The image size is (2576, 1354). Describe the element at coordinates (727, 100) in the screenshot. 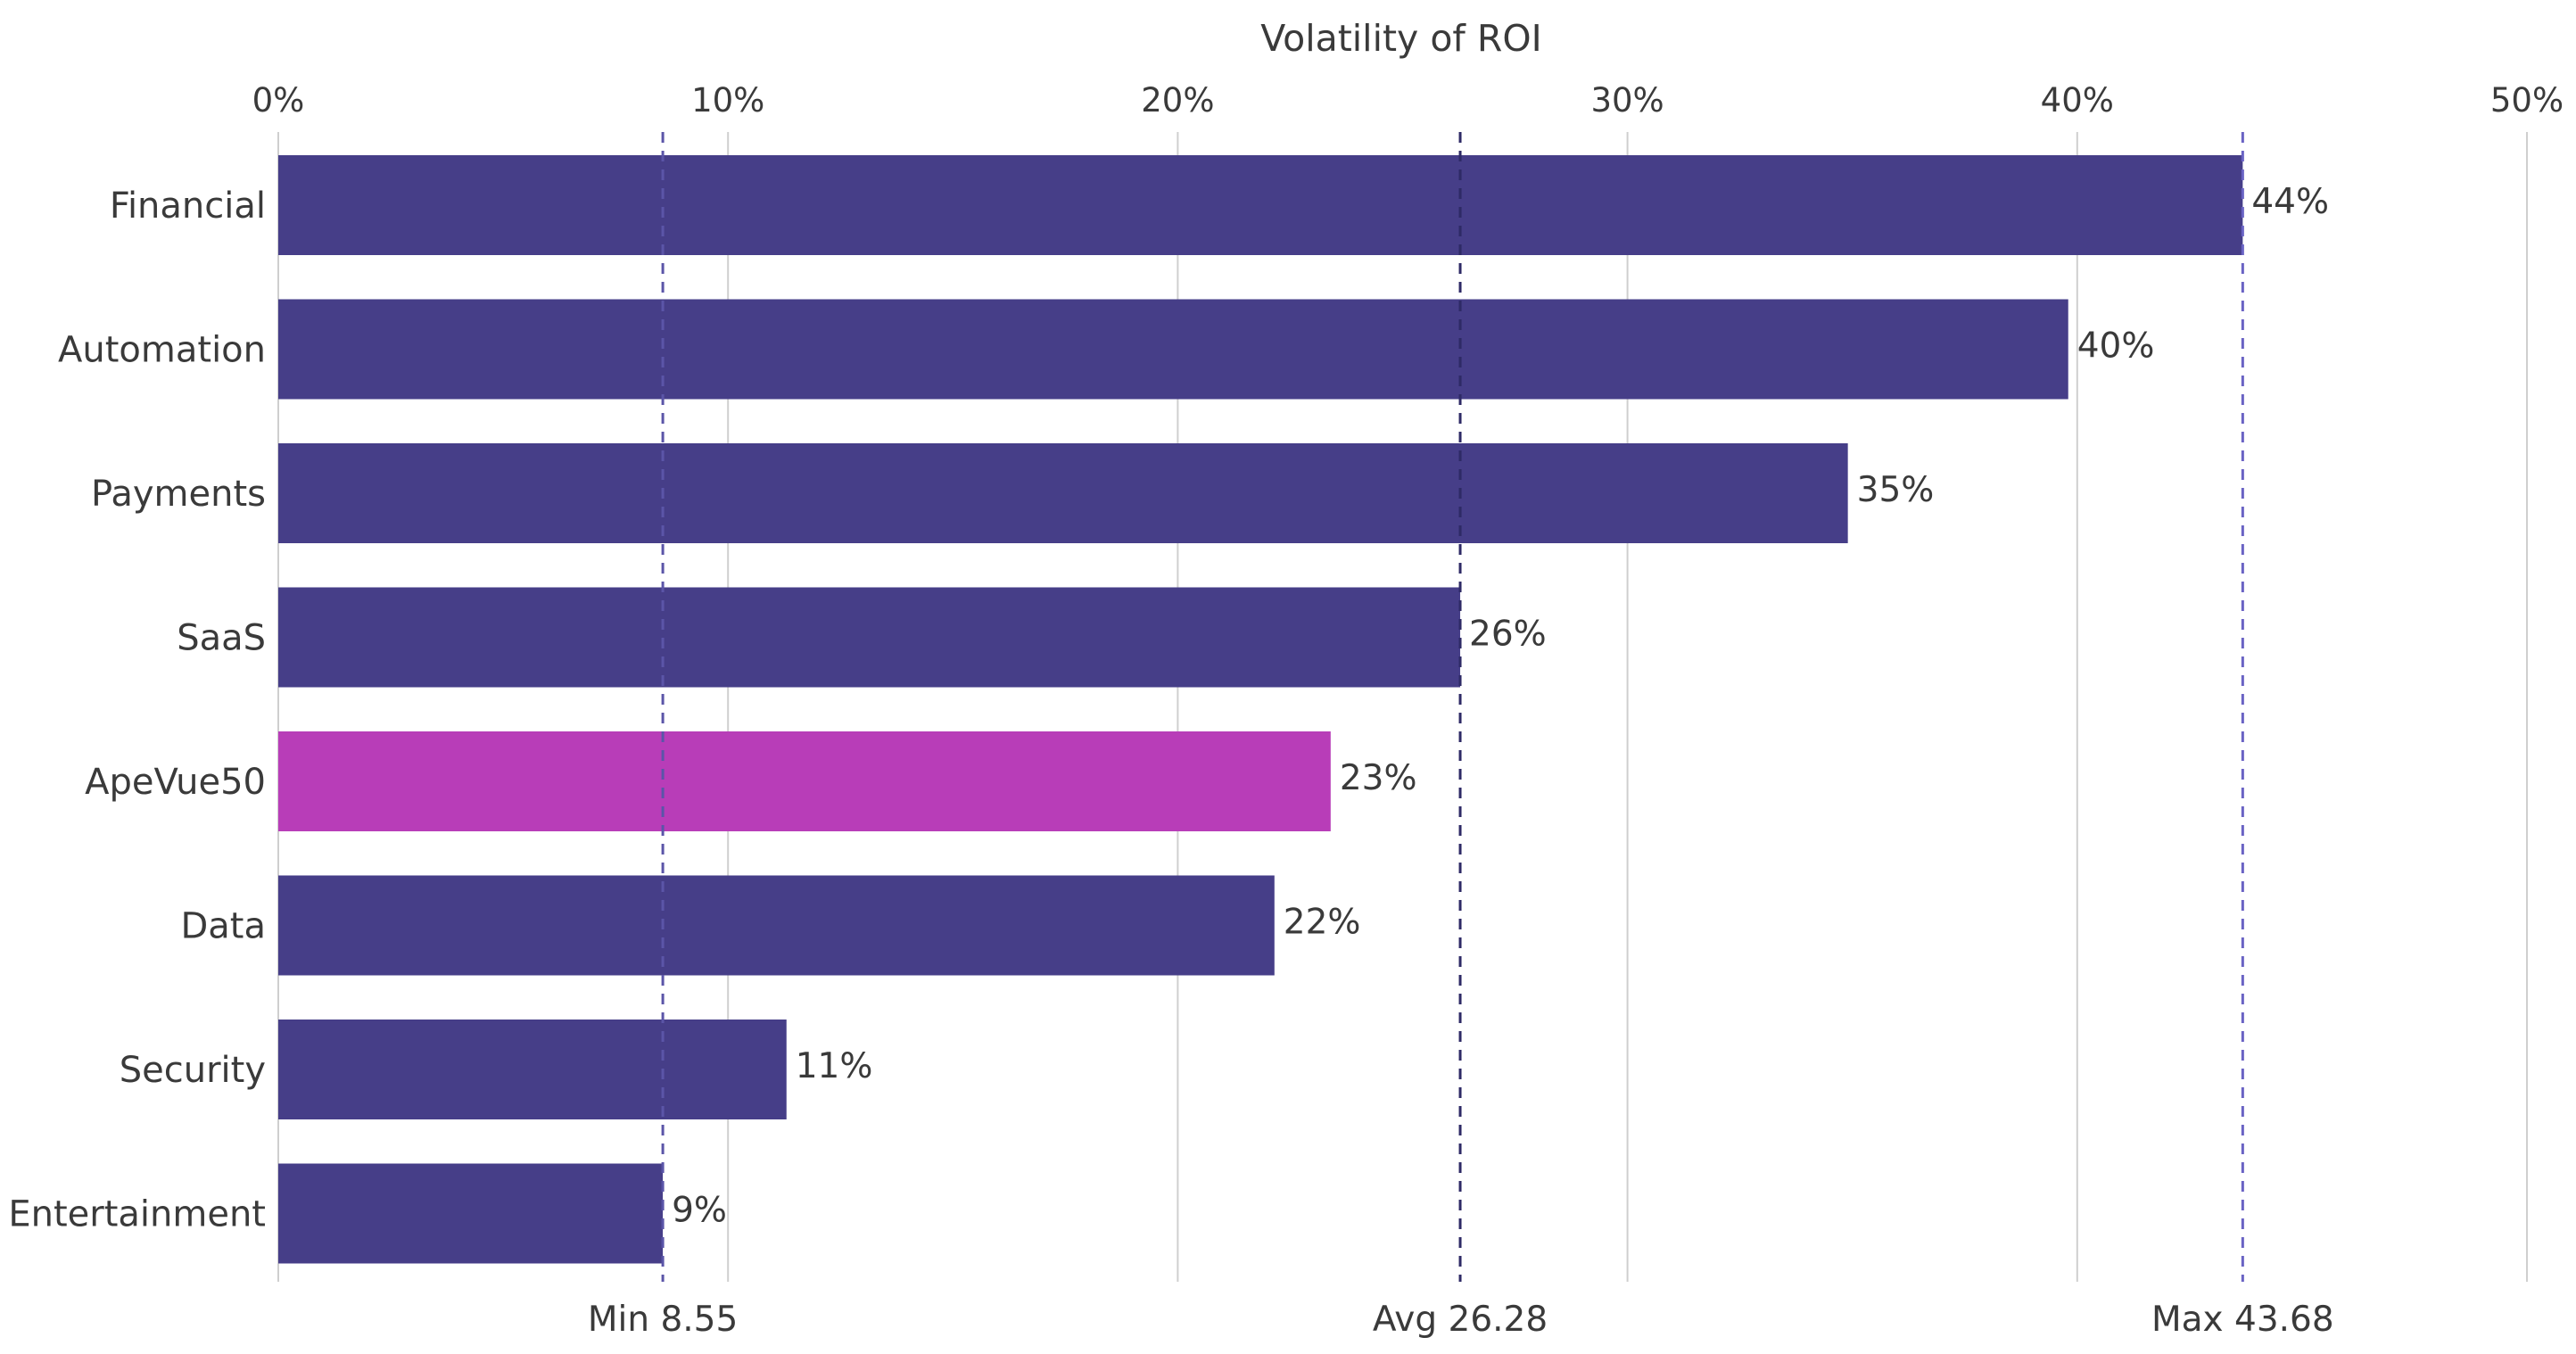

I see `x-tick-label-10: 10%` at that location.